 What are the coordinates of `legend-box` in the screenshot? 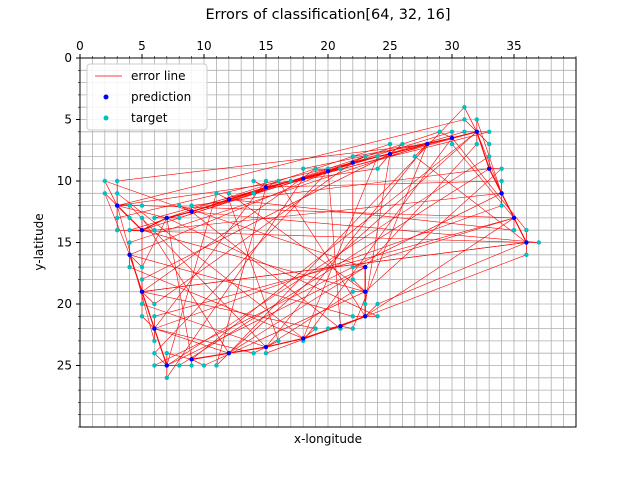 It's located at (147, 97).